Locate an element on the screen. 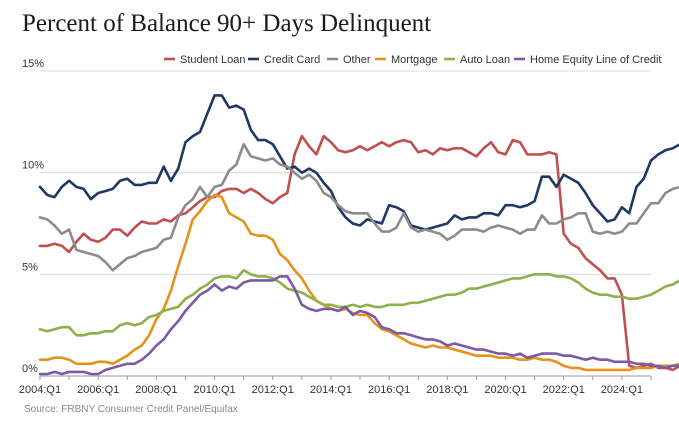 This screenshot has width=679, height=431. legend-label-mortgage: Mortgage is located at coordinates (414, 60).